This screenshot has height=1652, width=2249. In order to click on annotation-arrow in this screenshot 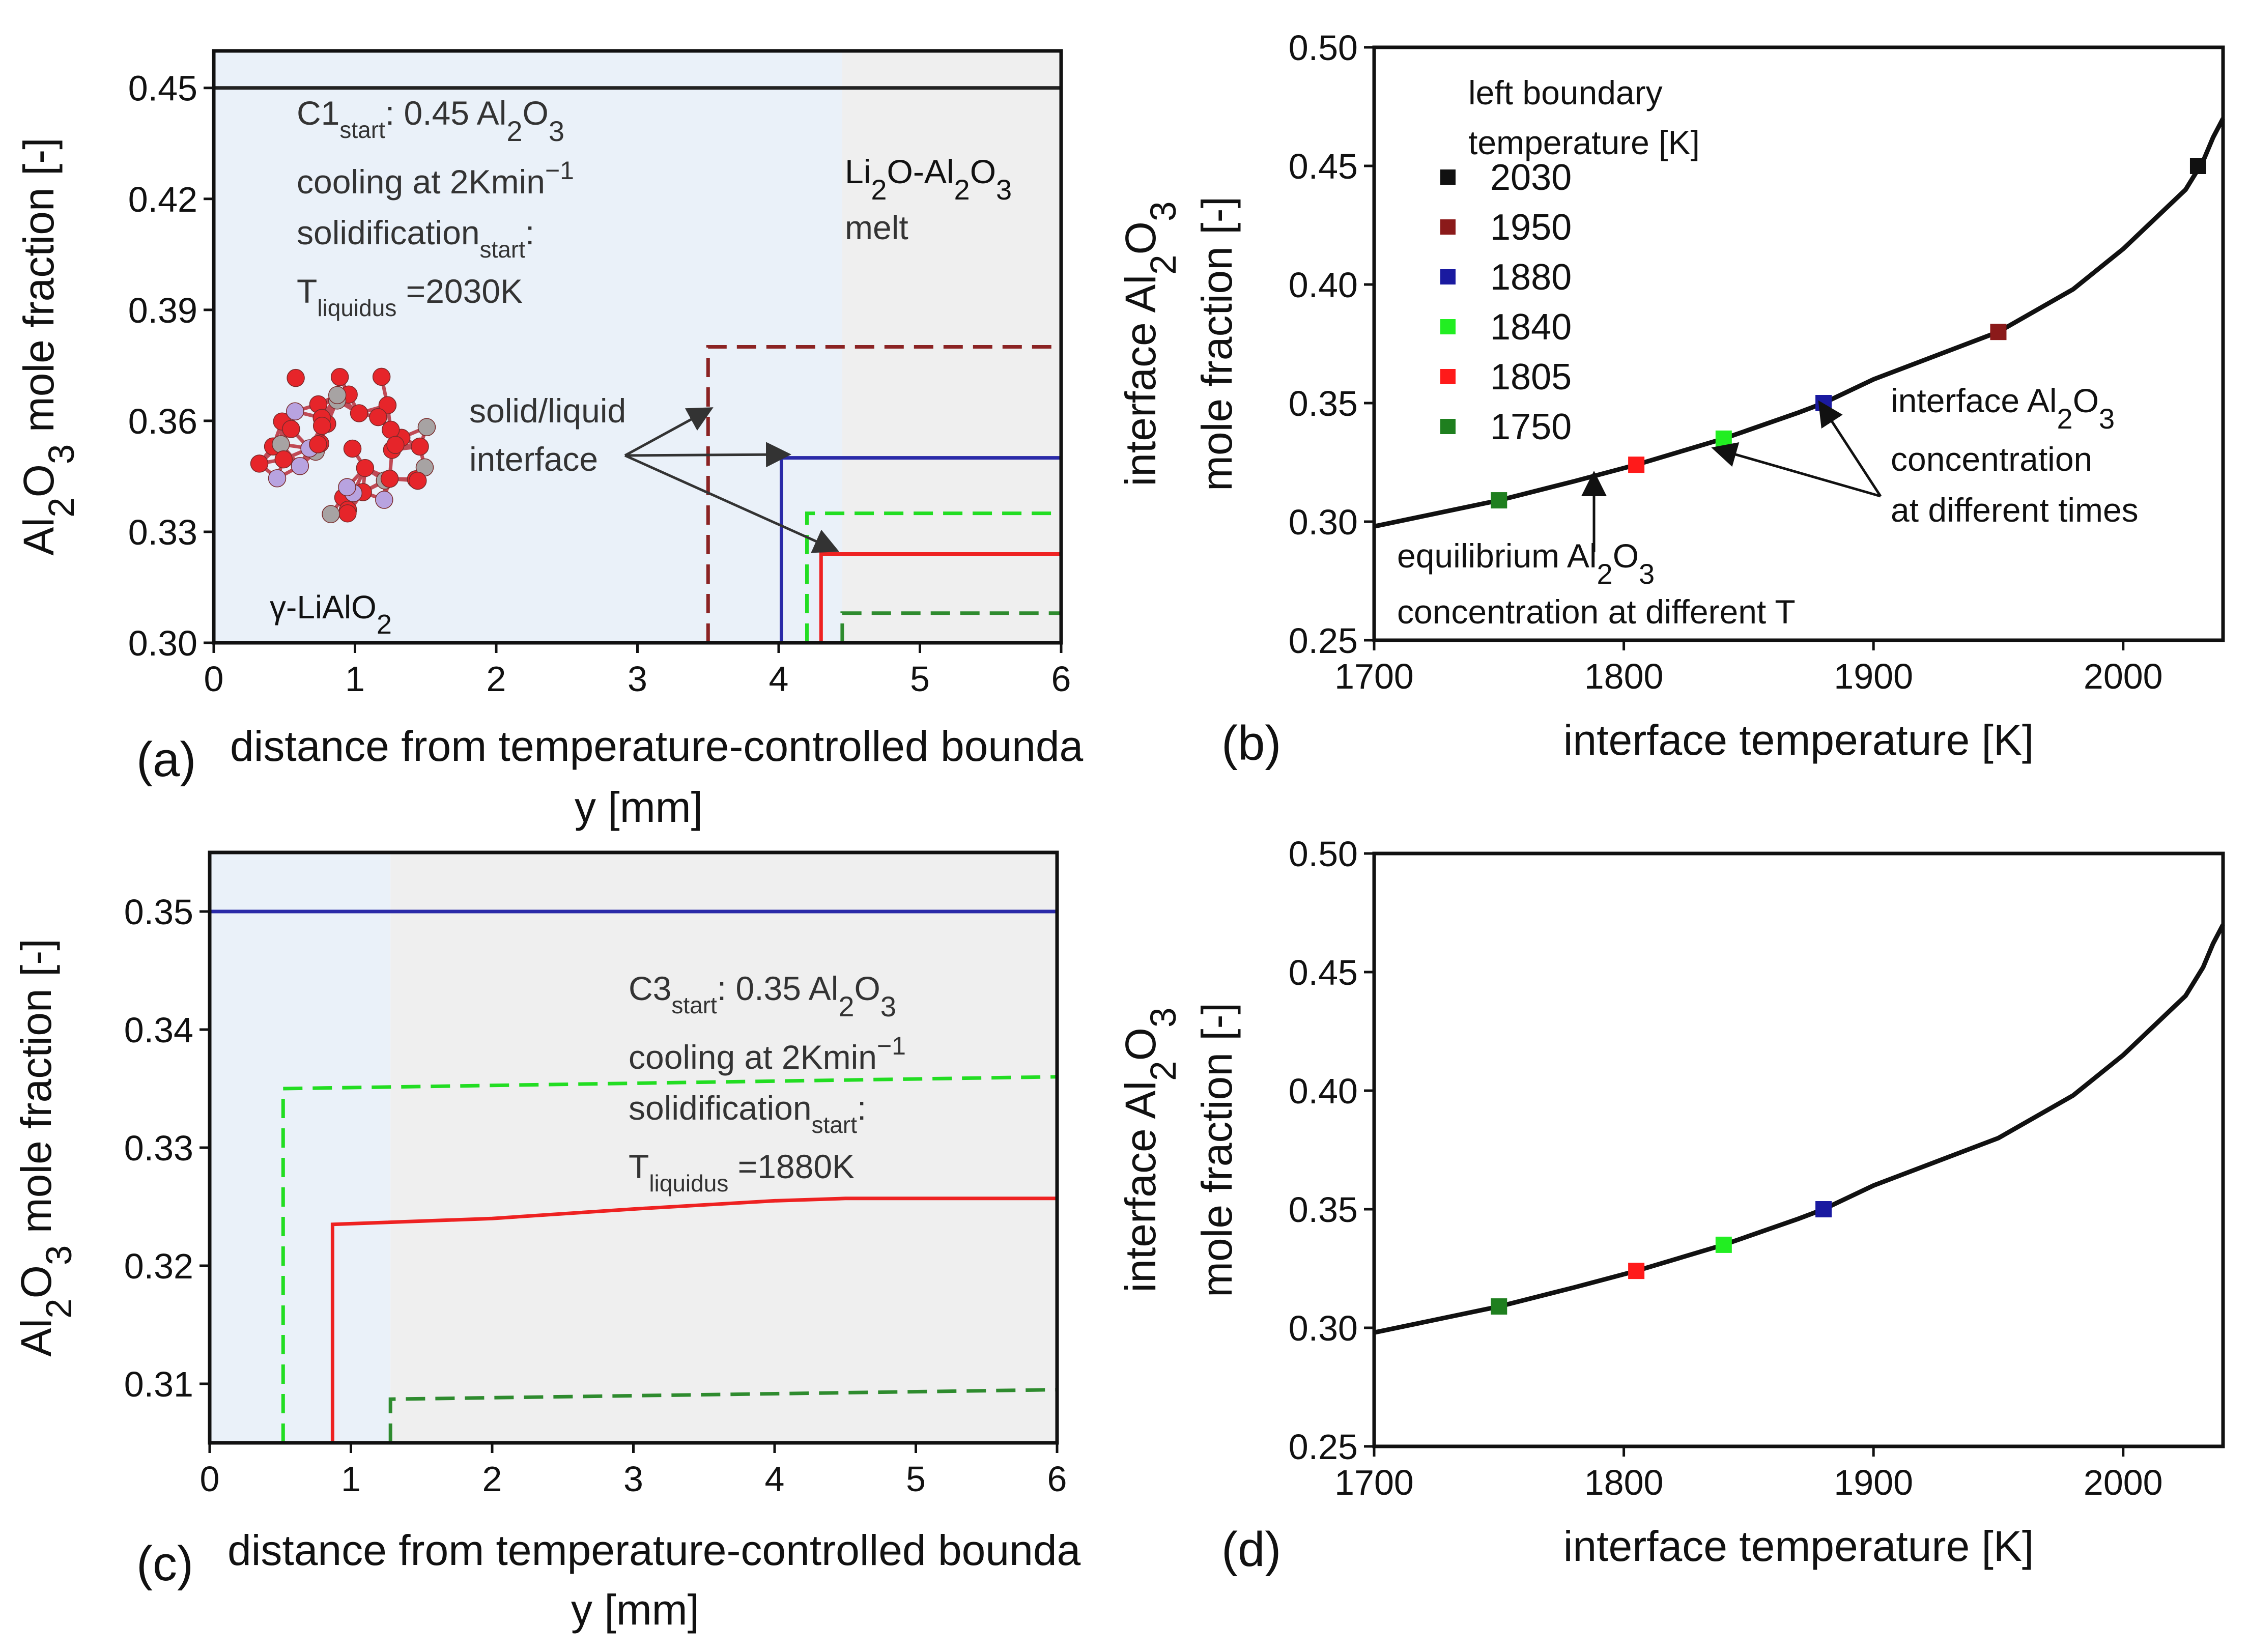, I will do `click(1850, 449)`.